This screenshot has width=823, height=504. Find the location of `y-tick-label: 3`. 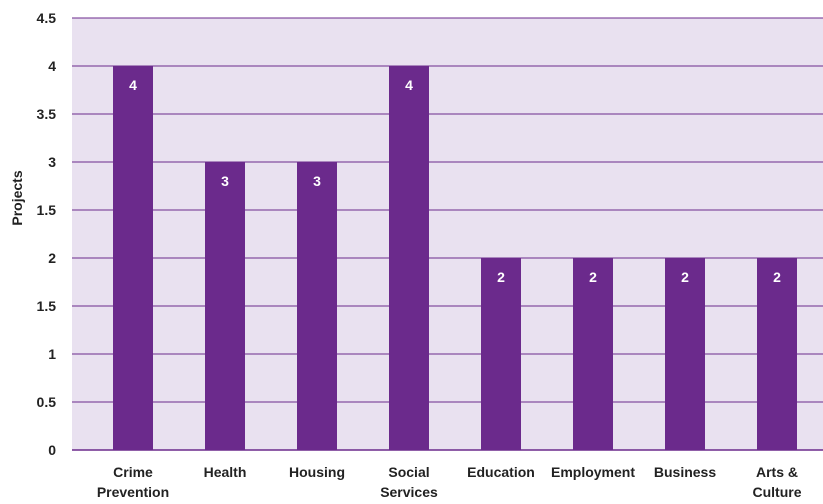

y-tick-label: 3 is located at coordinates (52, 162).